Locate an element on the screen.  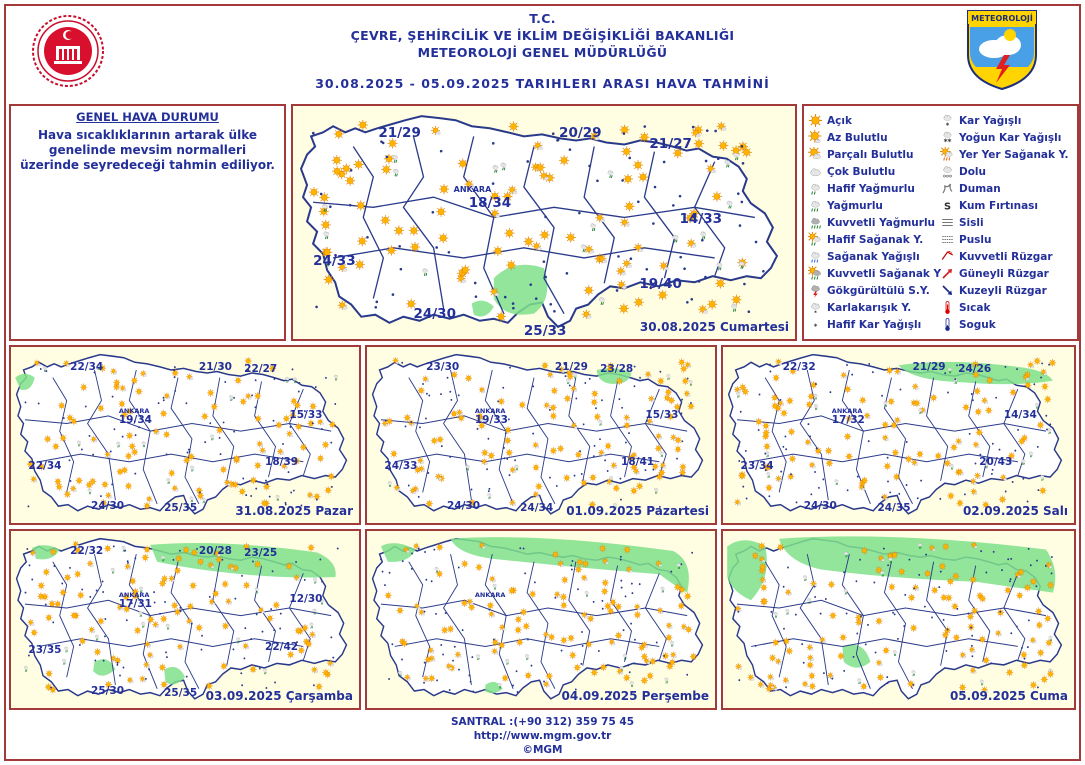
city-temperature: 23/25 is located at coordinates (261, 552).